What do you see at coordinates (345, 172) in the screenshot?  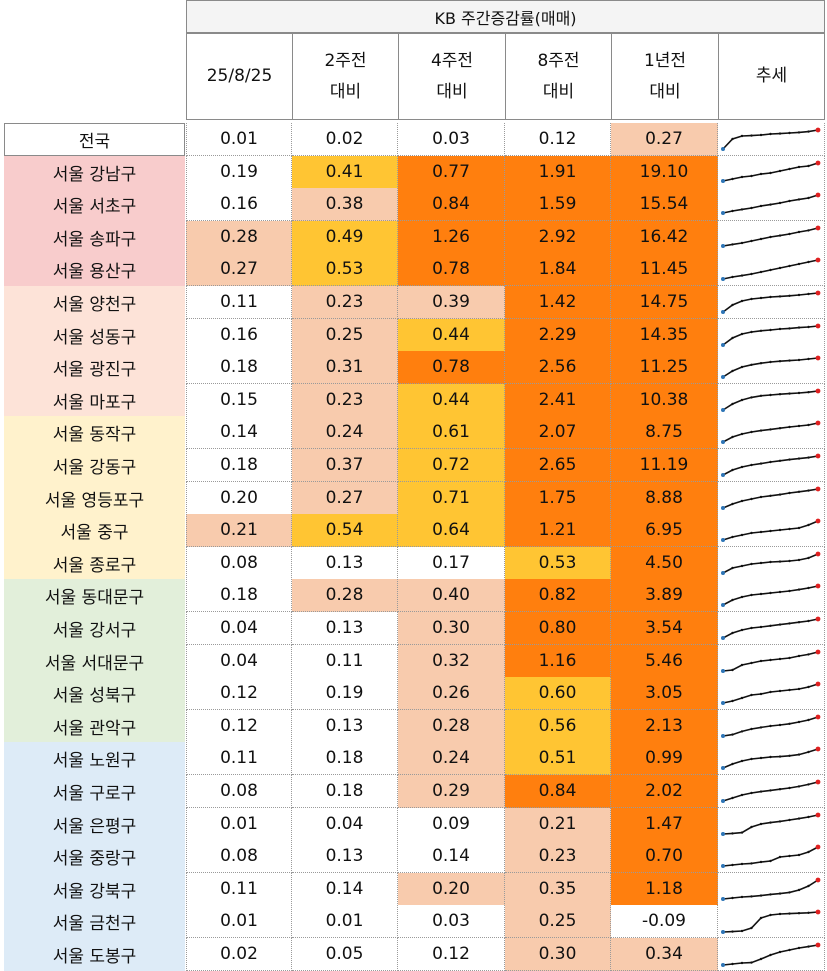 I see `value-cell: 0.41` at bounding box center [345, 172].